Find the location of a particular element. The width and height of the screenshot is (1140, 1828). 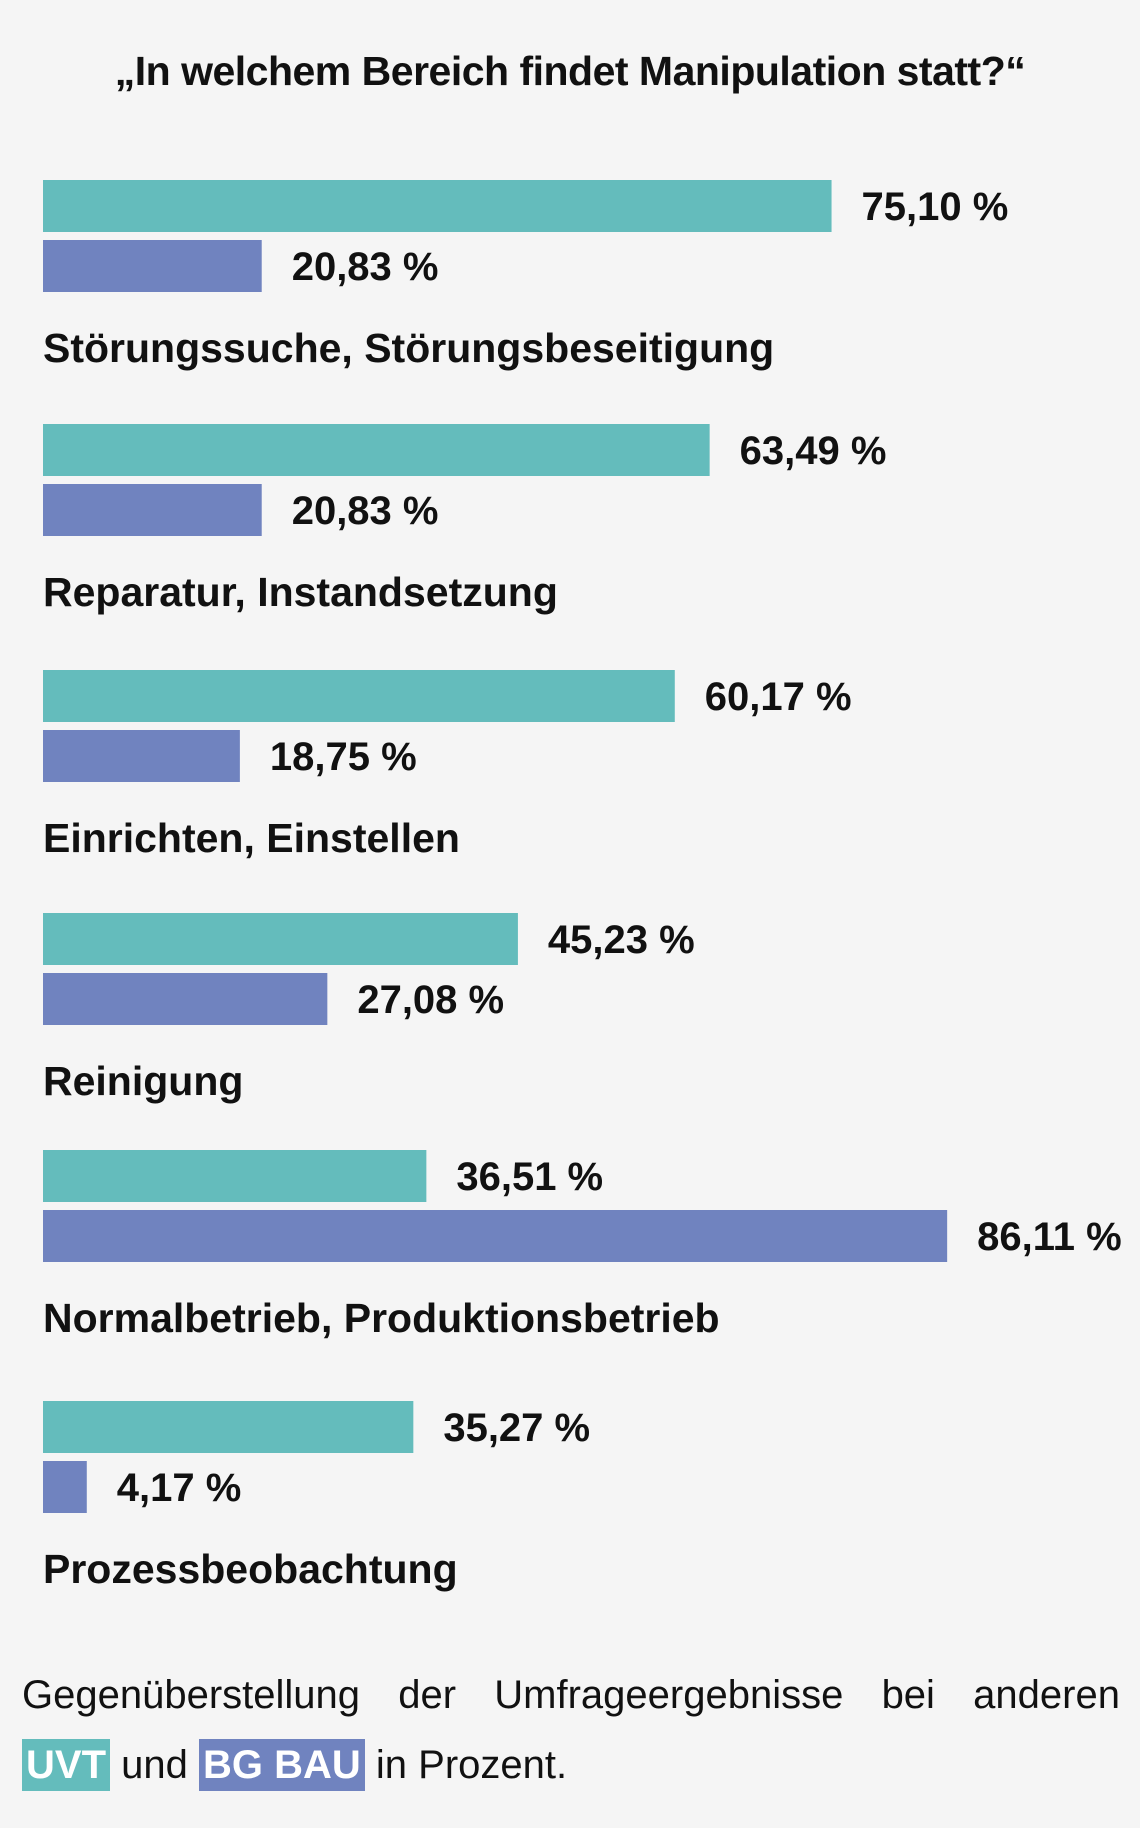

bar-value-label-bgbau-2: 18,75 % is located at coordinates (343, 757).